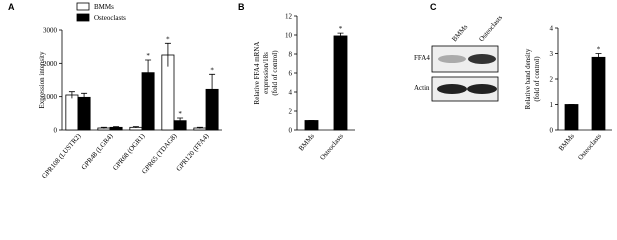  What do you see at coordinates (104, 7) in the screenshot?
I see `legend-label: BMMs` at bounding box center [104, 7].